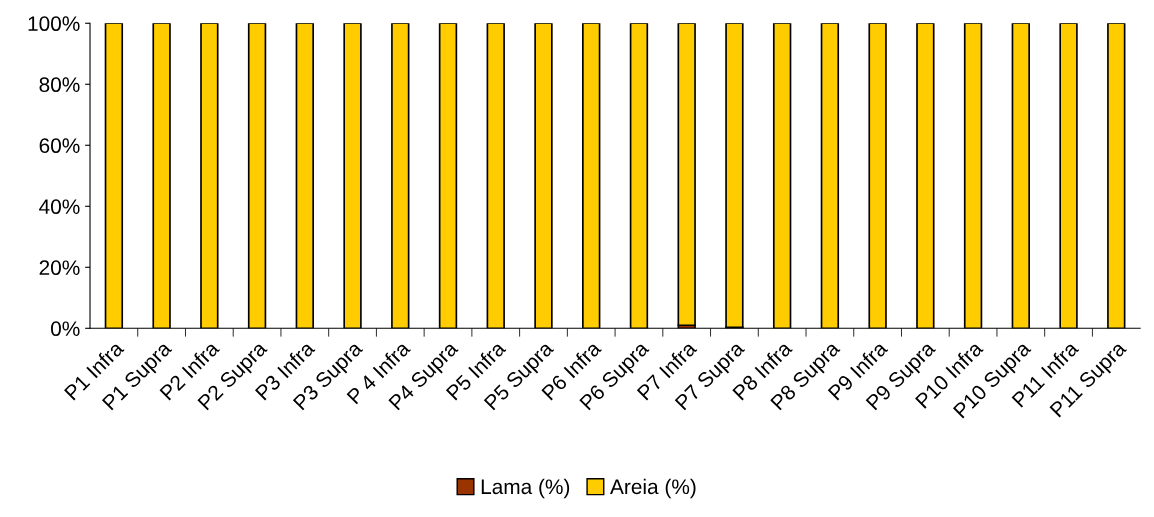 The height and width of the screenshot is (517, 1154). Describe the element at coordinates (65, 329) in the screenshot. I see `y-tick-label: 0%` at that location.